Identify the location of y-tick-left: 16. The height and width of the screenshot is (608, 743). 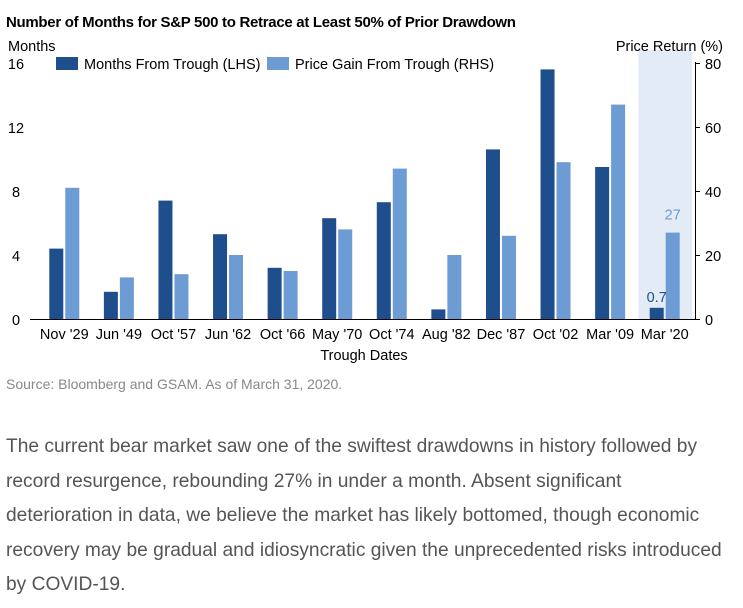
(16, 65).